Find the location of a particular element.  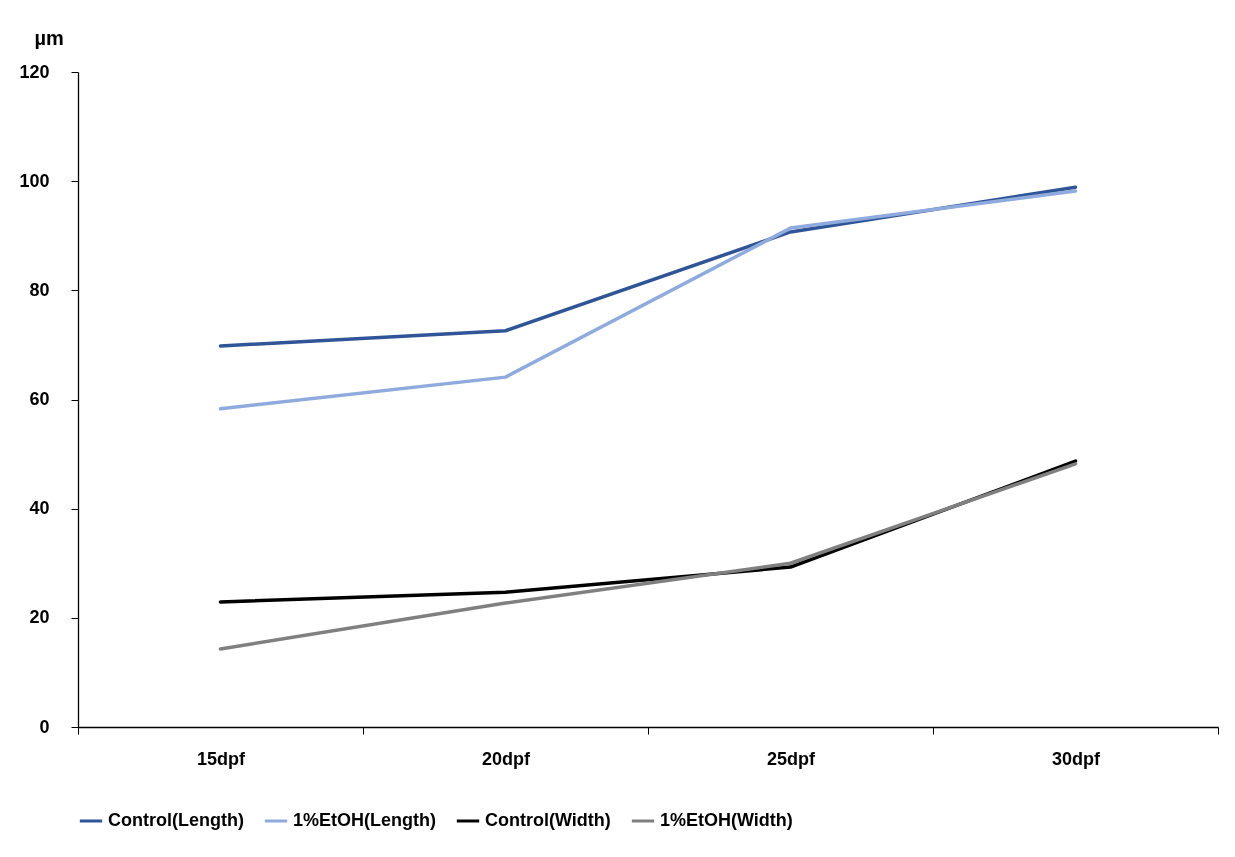

y-tick-label: 40 is located at coordinates (39, 508).